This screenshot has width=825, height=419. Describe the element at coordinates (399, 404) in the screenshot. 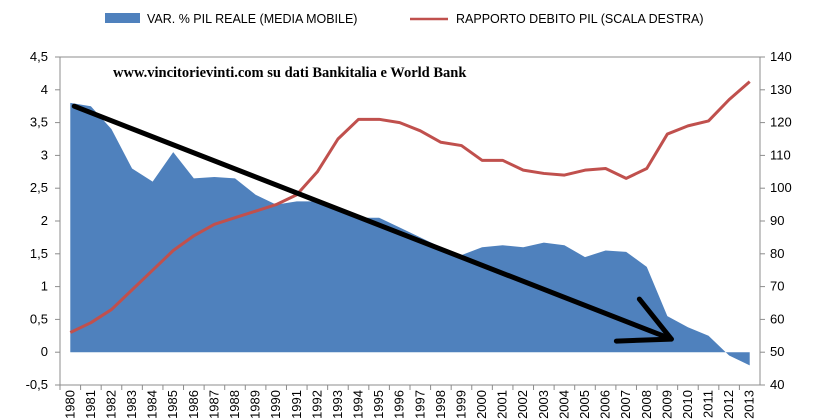

I see `x-axis-tick-label: 1996` at that location.